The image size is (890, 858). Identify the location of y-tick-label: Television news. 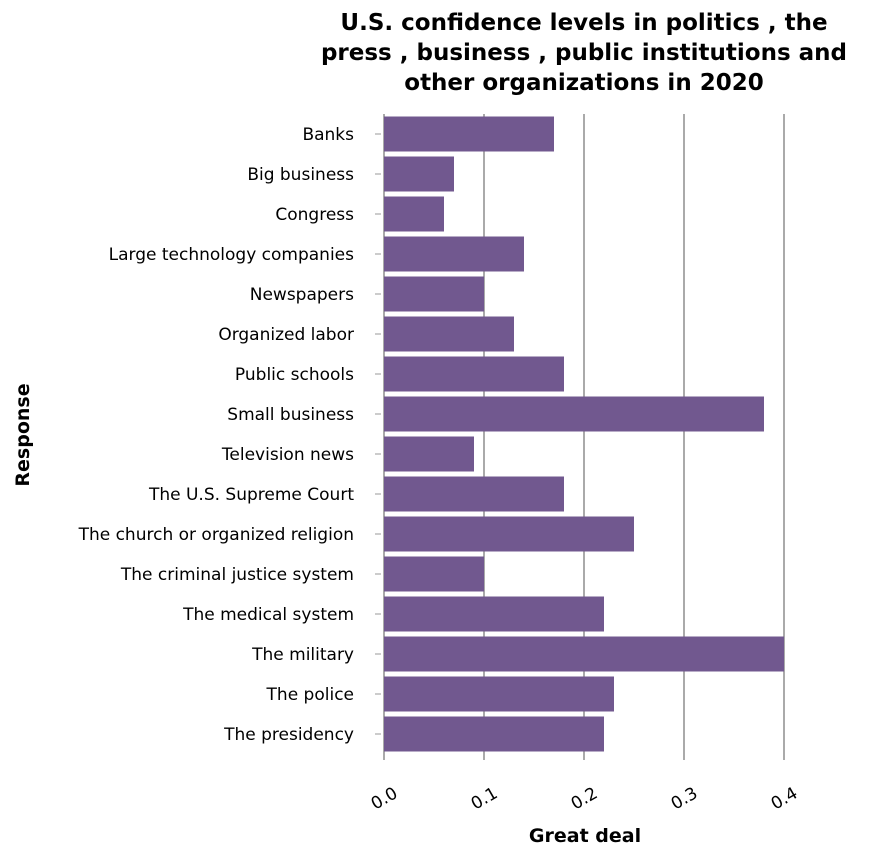
(287, 455).